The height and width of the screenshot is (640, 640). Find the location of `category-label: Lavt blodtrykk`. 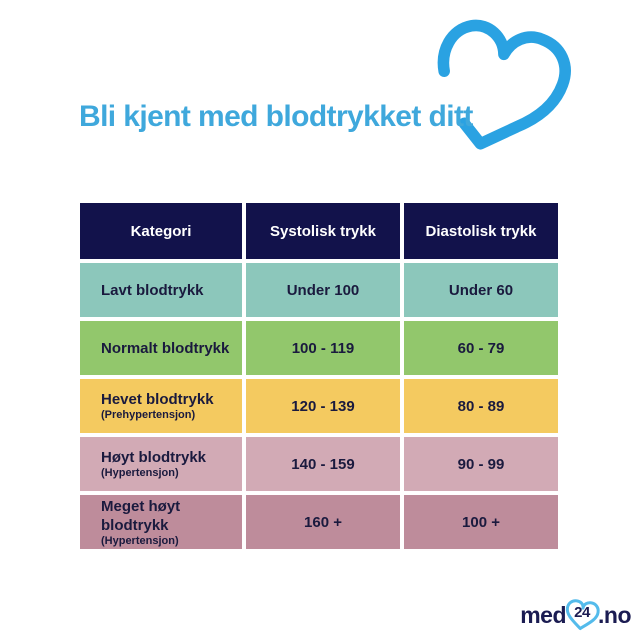

category-label: Lavt blodtrykk is located at coordinates (152, 290).